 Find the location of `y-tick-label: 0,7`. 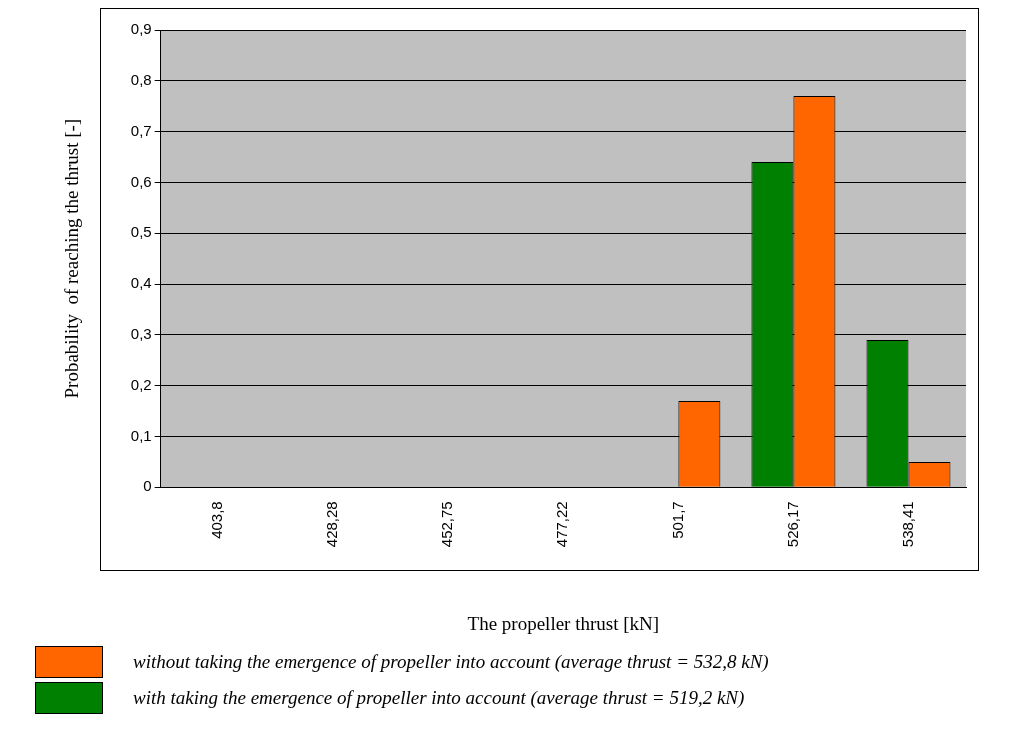

y-tick-label: 0,7 is located at coordinates (141, 130).